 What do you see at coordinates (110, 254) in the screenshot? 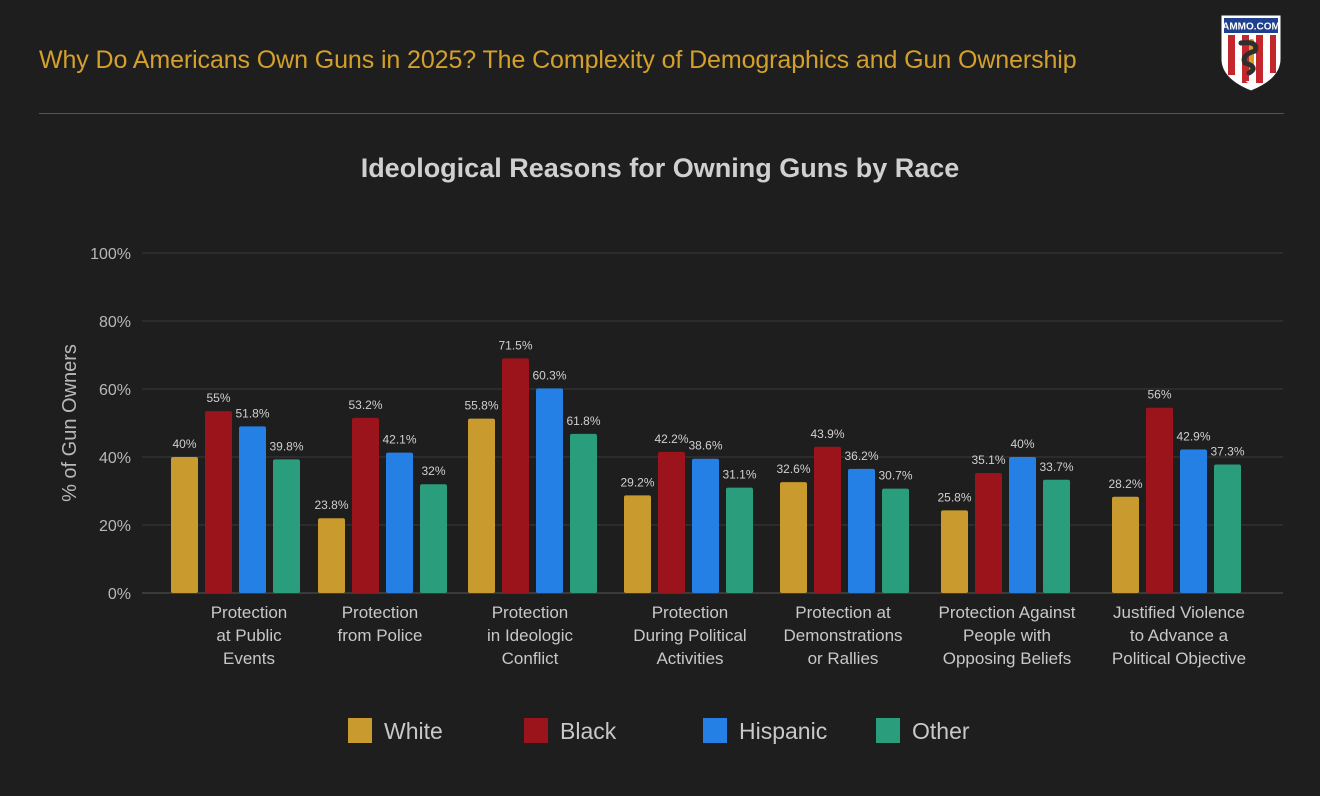
I see `y-tick-label: 100%` at bounding box center [110, 254].